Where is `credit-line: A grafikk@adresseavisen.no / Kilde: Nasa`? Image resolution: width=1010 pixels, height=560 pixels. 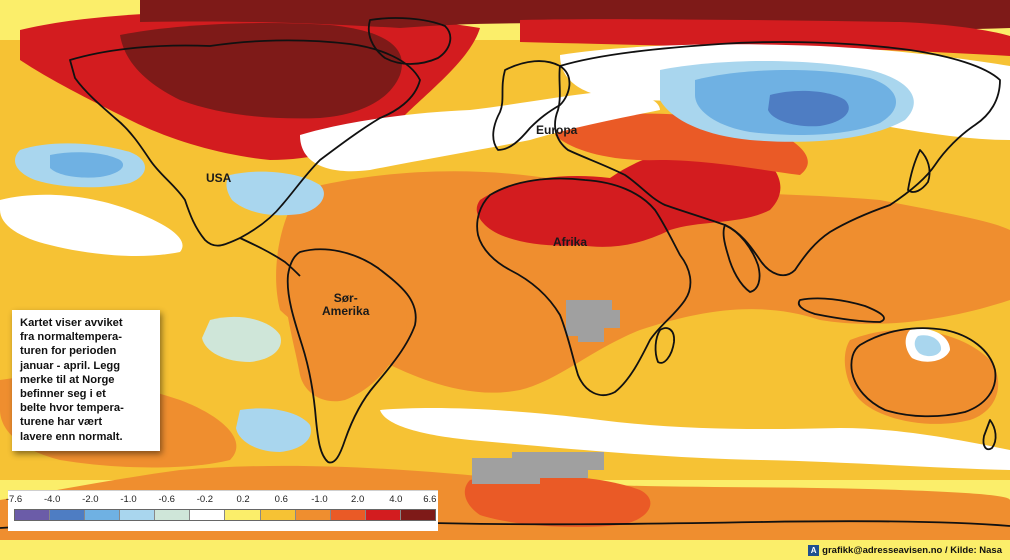
credit-line: A grafikk@adresseavisen.no / Kilde: Nasa is located at coordinates (905, 550).